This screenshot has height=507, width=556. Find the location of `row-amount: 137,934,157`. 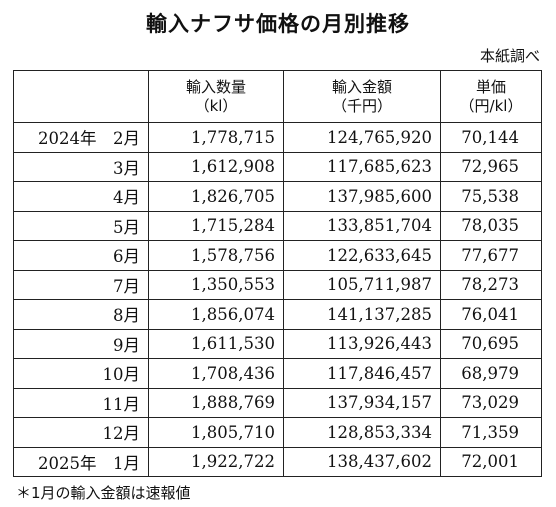

row-amount: 137,934,157 is located at coordinates (362, 402).